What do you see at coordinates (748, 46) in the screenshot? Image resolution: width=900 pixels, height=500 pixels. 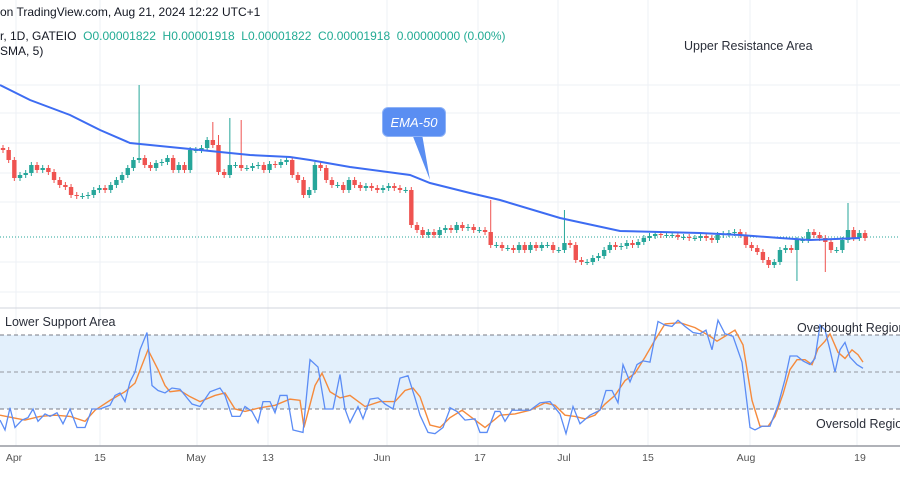 I see `upper-resistance-label: Upper Resistance Area` at bounding box center [748, 46].